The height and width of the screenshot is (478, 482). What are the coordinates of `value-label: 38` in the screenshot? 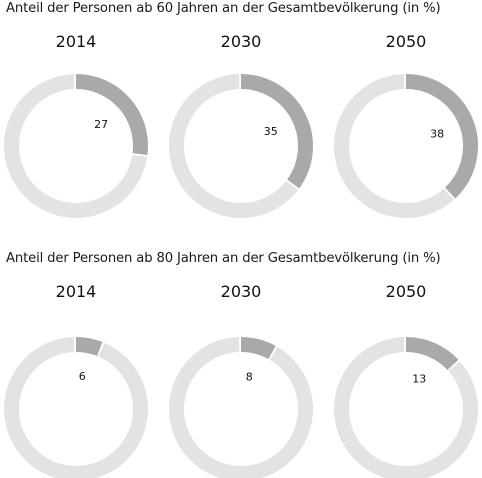 It's located at (437, 134).